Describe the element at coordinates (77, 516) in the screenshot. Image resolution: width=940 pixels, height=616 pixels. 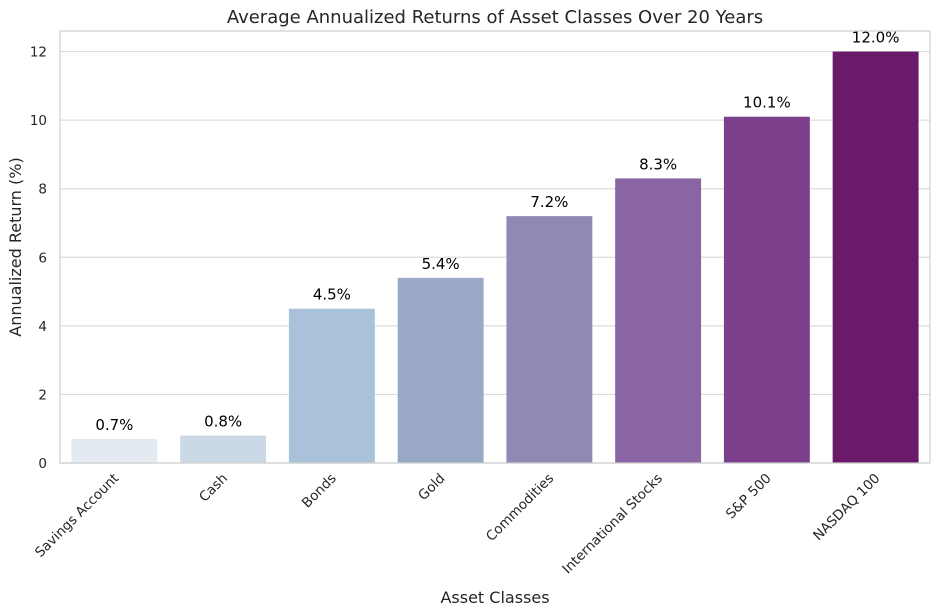
I see `x-tick-label: Savings Account` at that location.